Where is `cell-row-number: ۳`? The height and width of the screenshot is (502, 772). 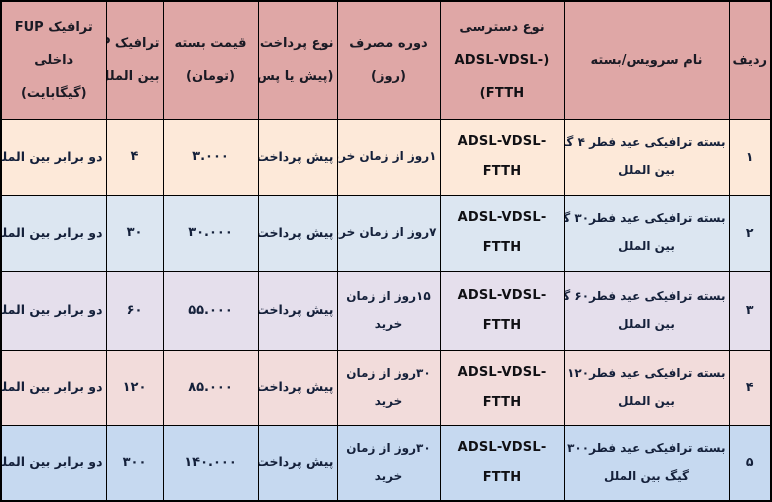 cell-row-number: ۳ is located at coordinates (750, 310).